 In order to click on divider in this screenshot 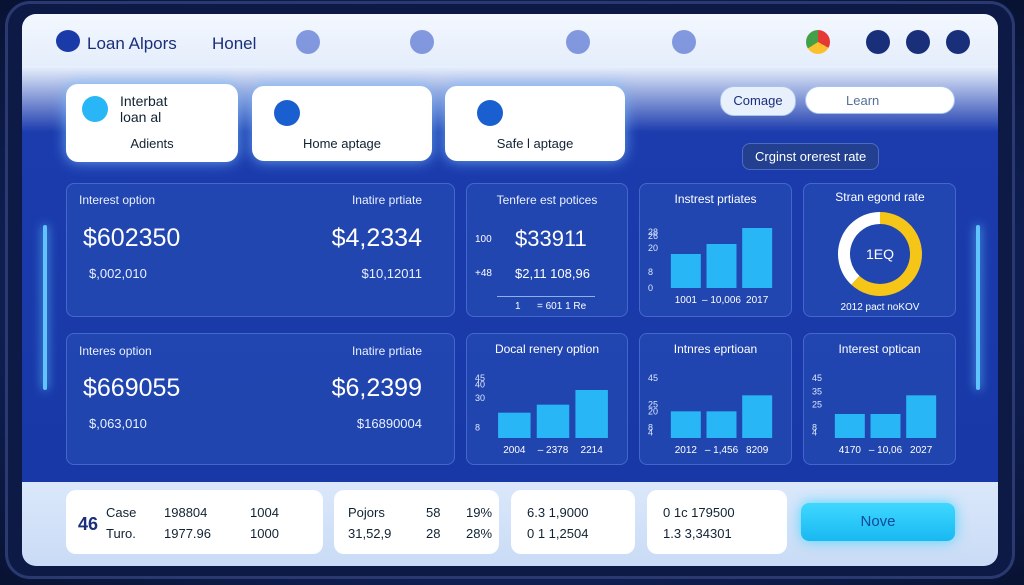, I will do `click(546, 296)`.